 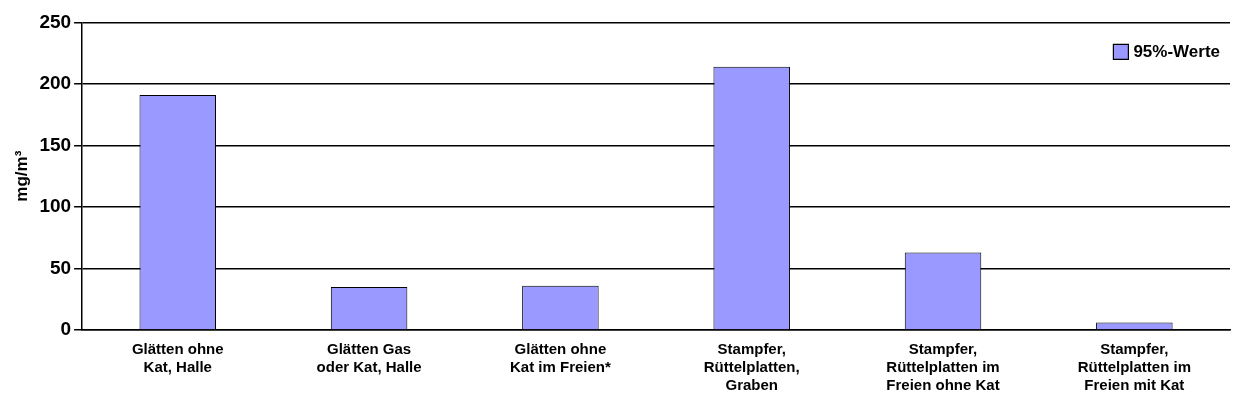 I want to click on y-tick-label: 200, so click(x=55, y=83).